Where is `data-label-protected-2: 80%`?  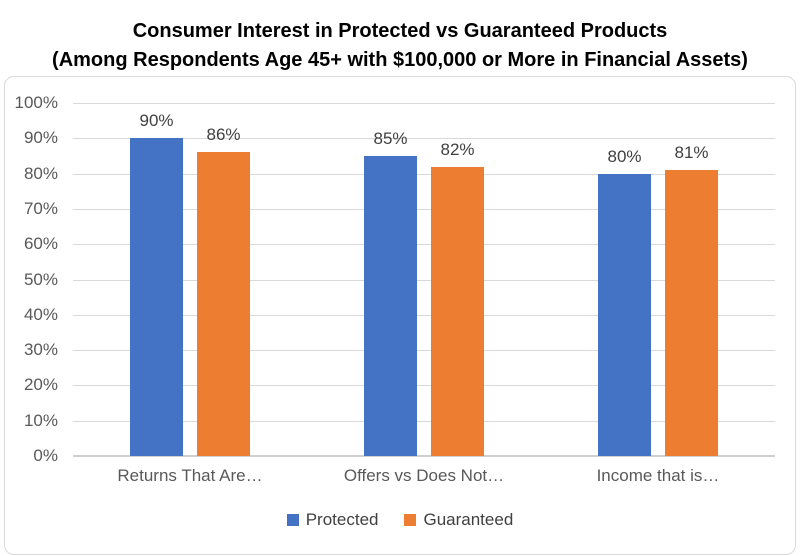
data-label-protected-2: 80% is located at coordinates (624, 156).